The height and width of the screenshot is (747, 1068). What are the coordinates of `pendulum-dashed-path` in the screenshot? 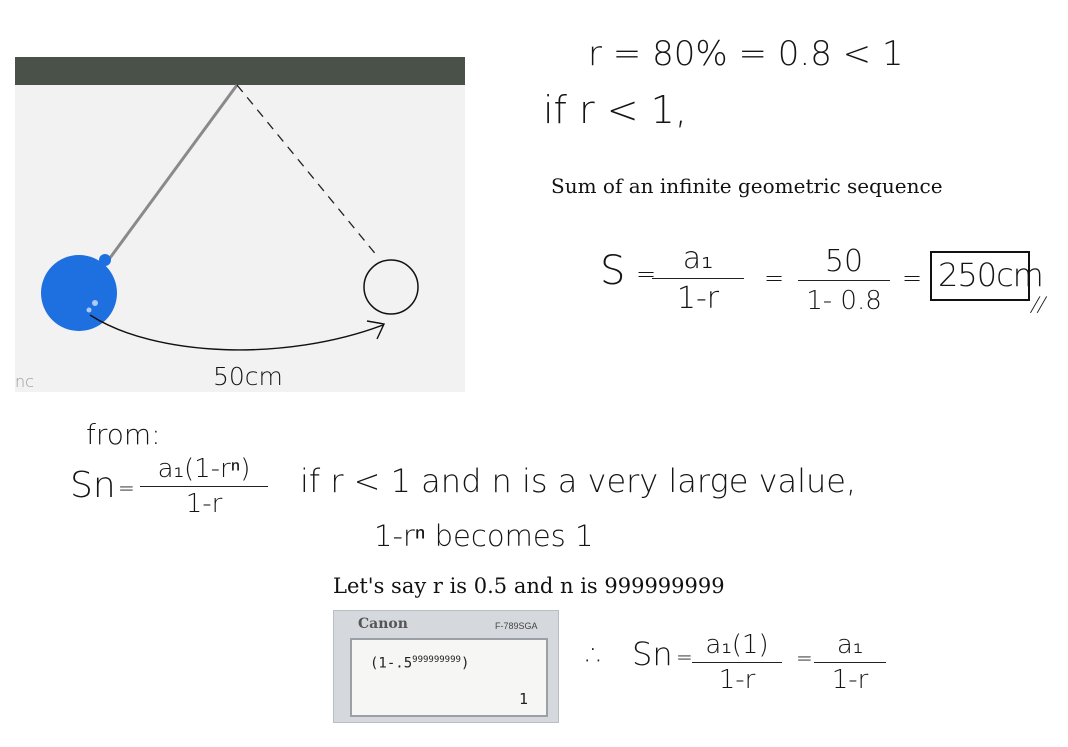 It's located at (307, 171).